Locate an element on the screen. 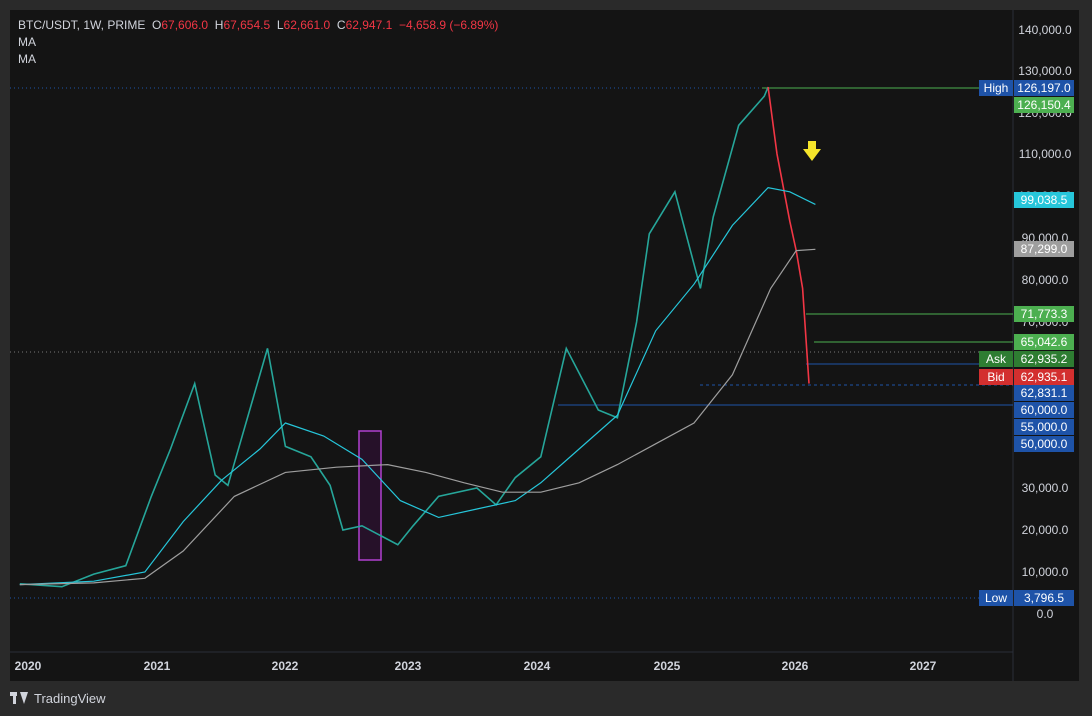 The width and height of the screenshot is (1092, 716). price-value-label: 99,038.5 is located at coordinates (1044, 200).